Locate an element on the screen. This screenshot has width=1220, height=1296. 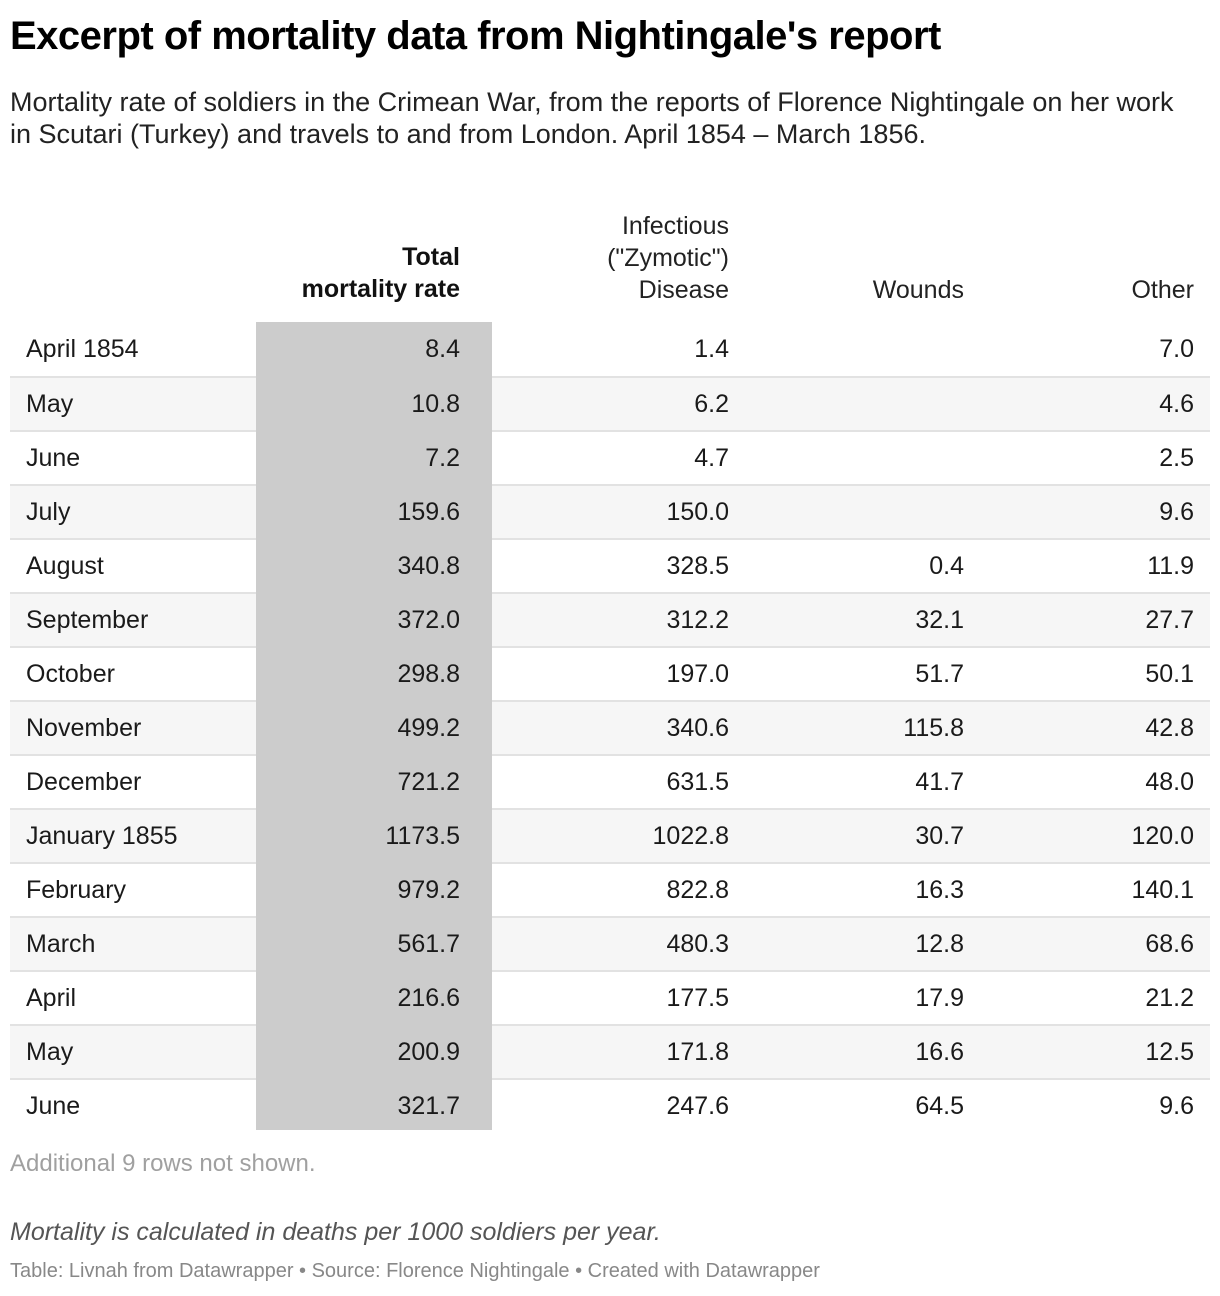
header-total-line2: mortality rate is located at coordinates (380, 289).